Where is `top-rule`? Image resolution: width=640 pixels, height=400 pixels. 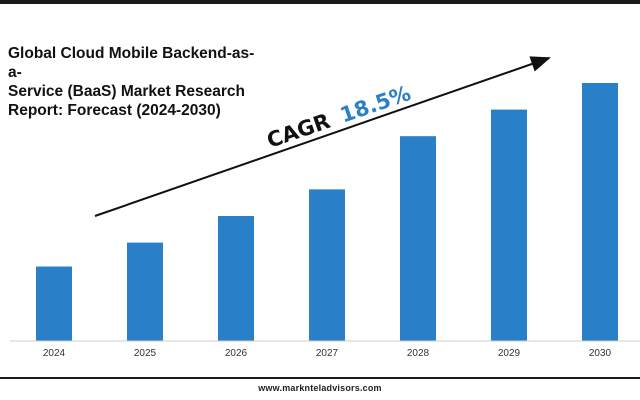
top-rule is located at coordinates (320, 2).